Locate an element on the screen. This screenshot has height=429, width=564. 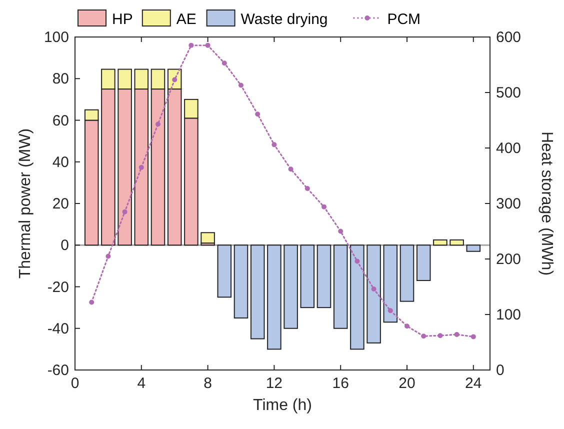
x-tick-label: 12 is located at coordinates (274, 383).